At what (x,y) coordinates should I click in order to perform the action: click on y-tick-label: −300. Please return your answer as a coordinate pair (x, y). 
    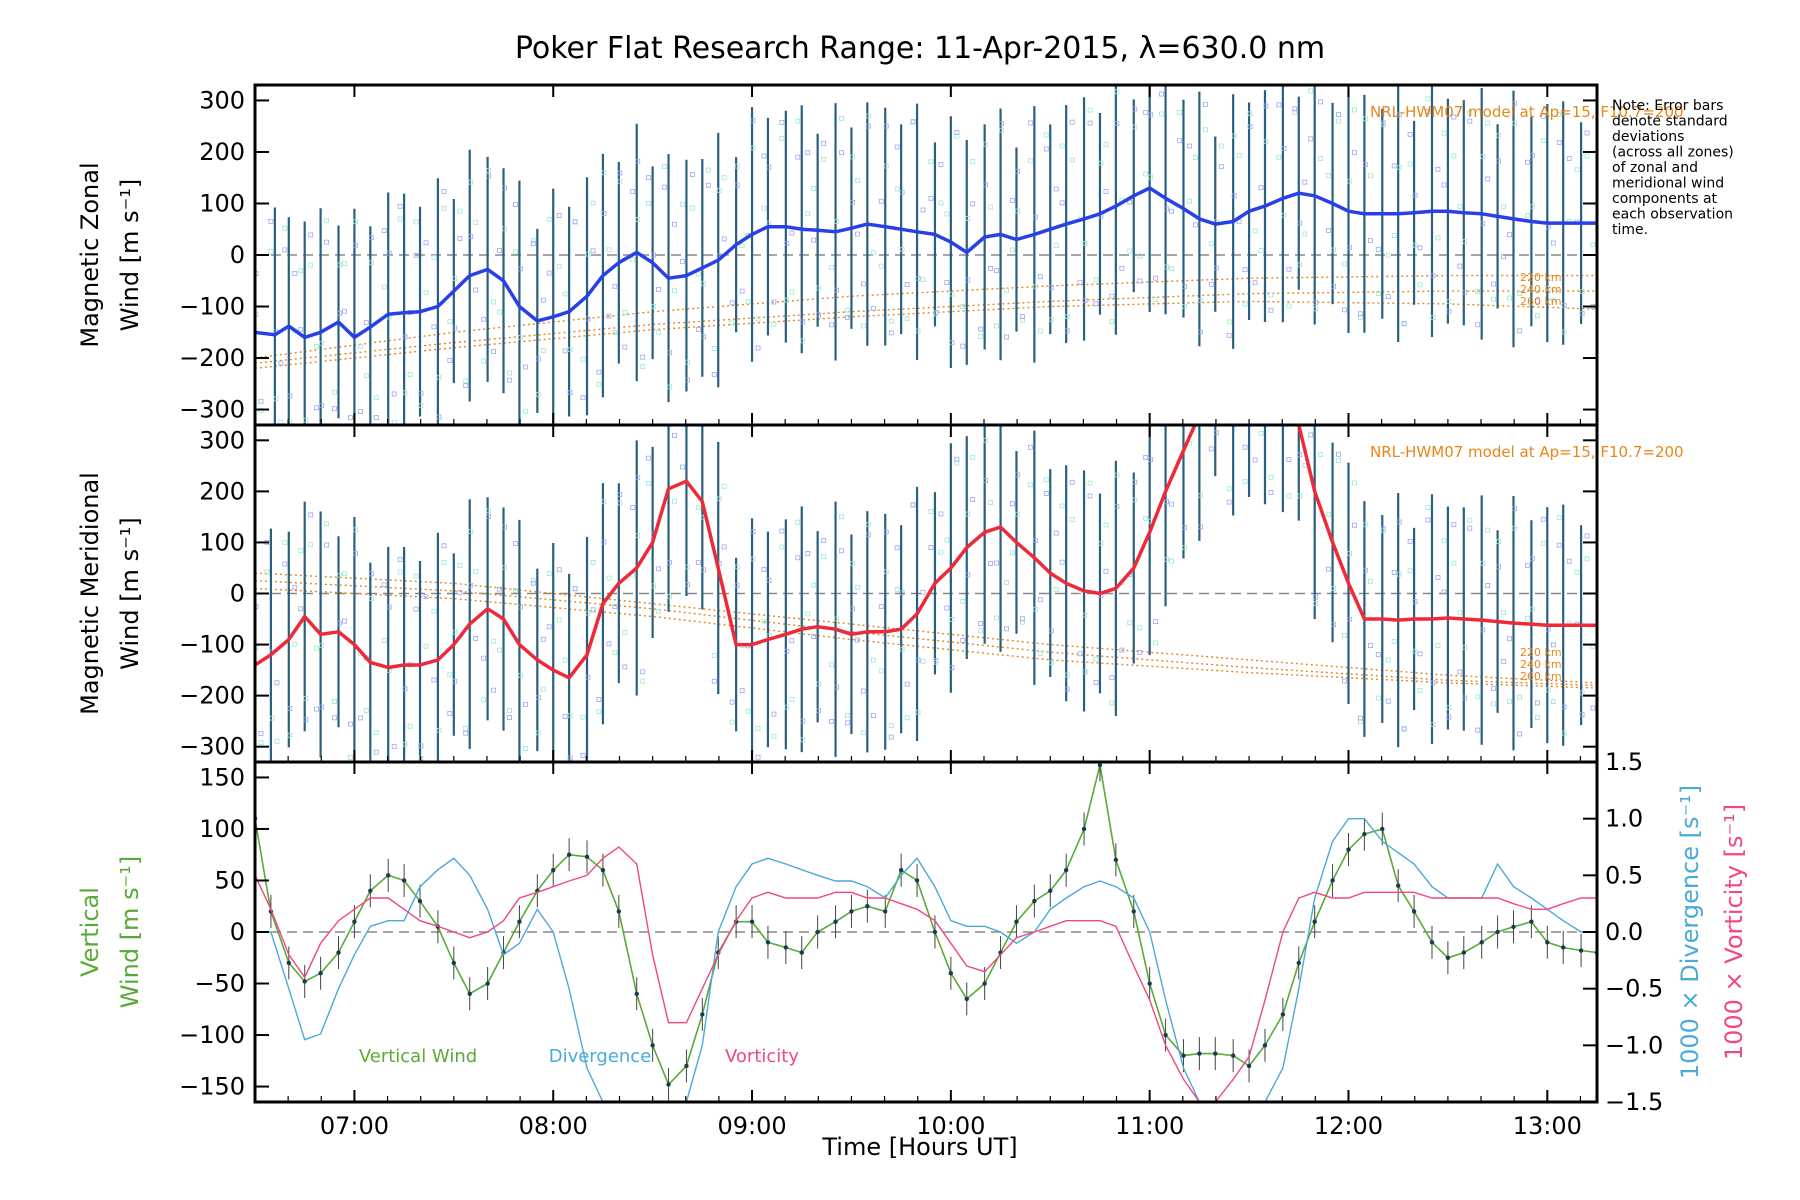
    Looking at the image, I should click on (212, 747).